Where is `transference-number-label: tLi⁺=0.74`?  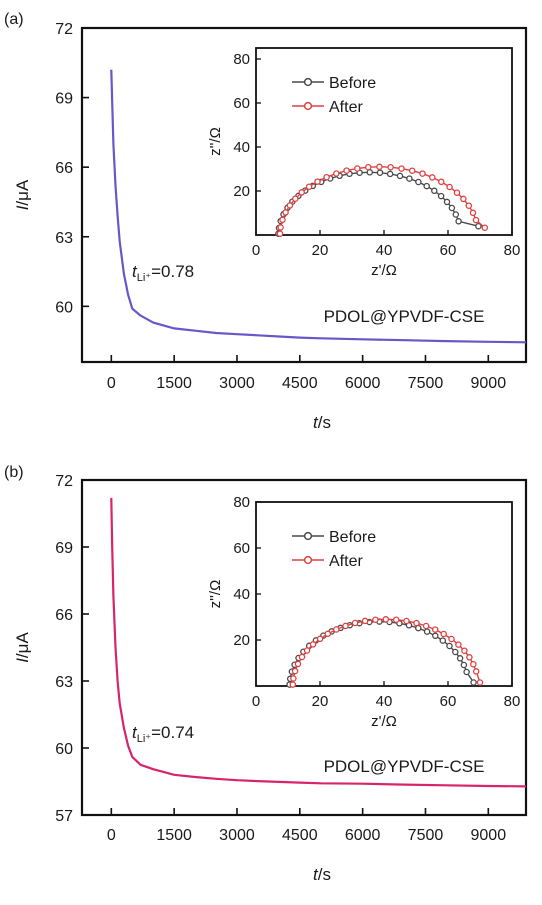
transference-number-label: tLi⁺=0.74 is located at coordinates (163, 734).